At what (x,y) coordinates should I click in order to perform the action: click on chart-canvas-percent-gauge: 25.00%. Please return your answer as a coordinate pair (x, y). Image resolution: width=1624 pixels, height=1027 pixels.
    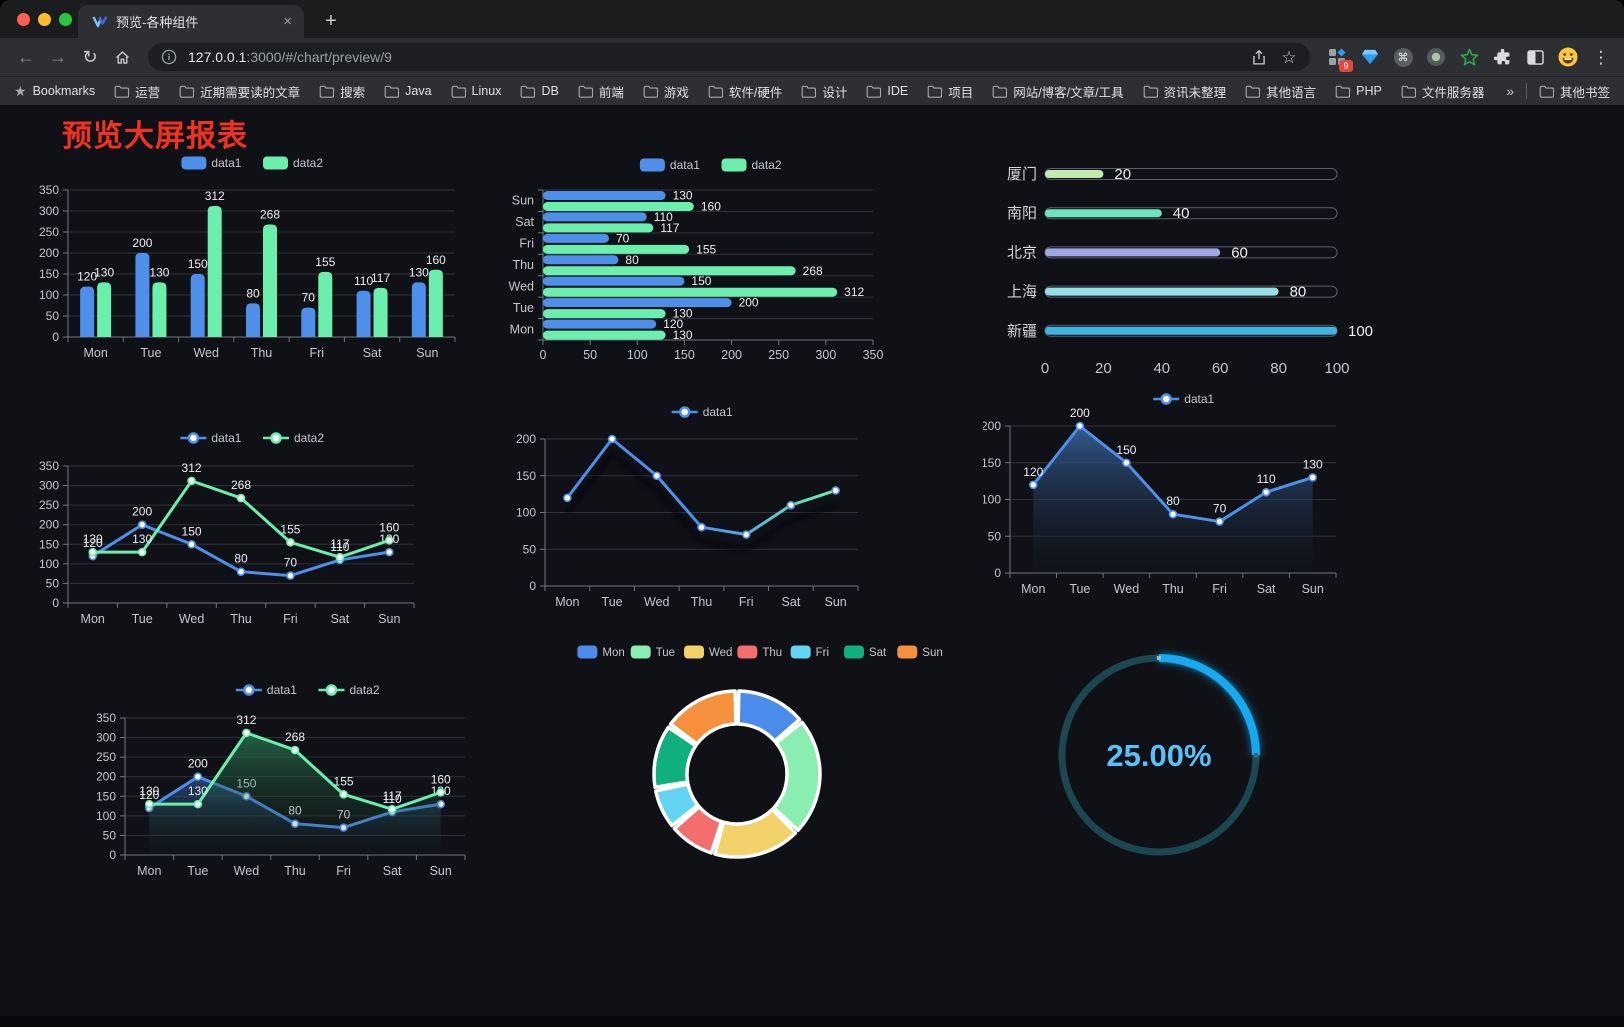
    Looking at the image, I should click on (1159, 755).